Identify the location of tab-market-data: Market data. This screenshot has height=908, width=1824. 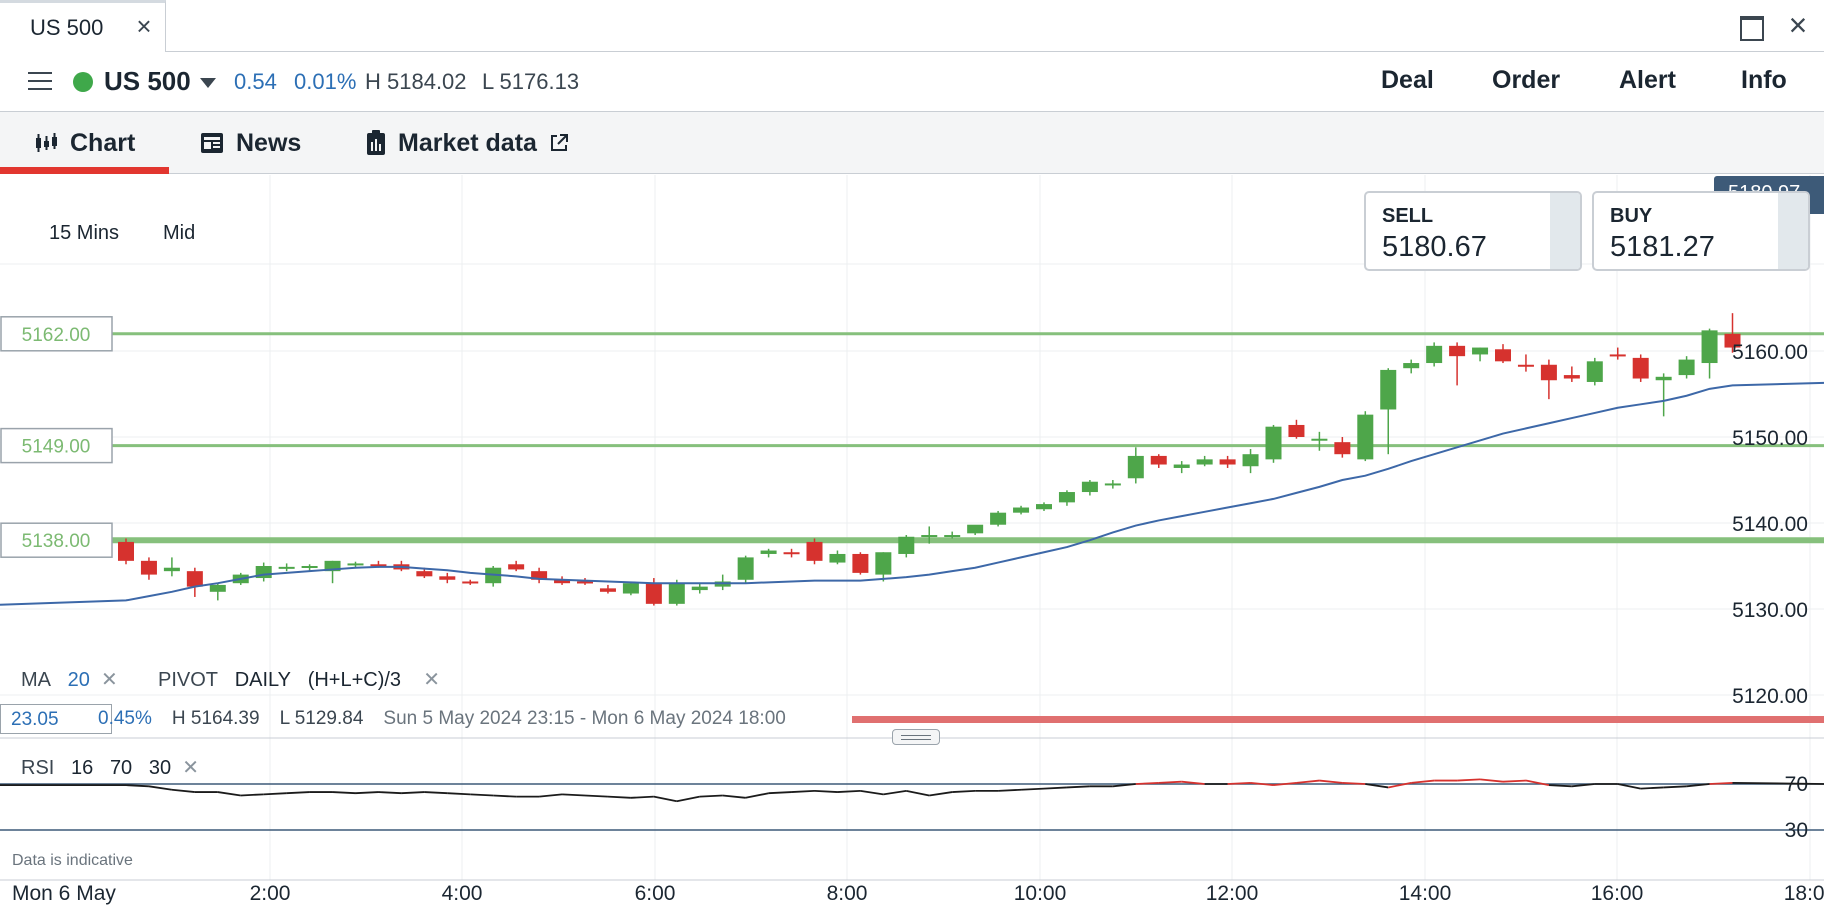
(467, 143).